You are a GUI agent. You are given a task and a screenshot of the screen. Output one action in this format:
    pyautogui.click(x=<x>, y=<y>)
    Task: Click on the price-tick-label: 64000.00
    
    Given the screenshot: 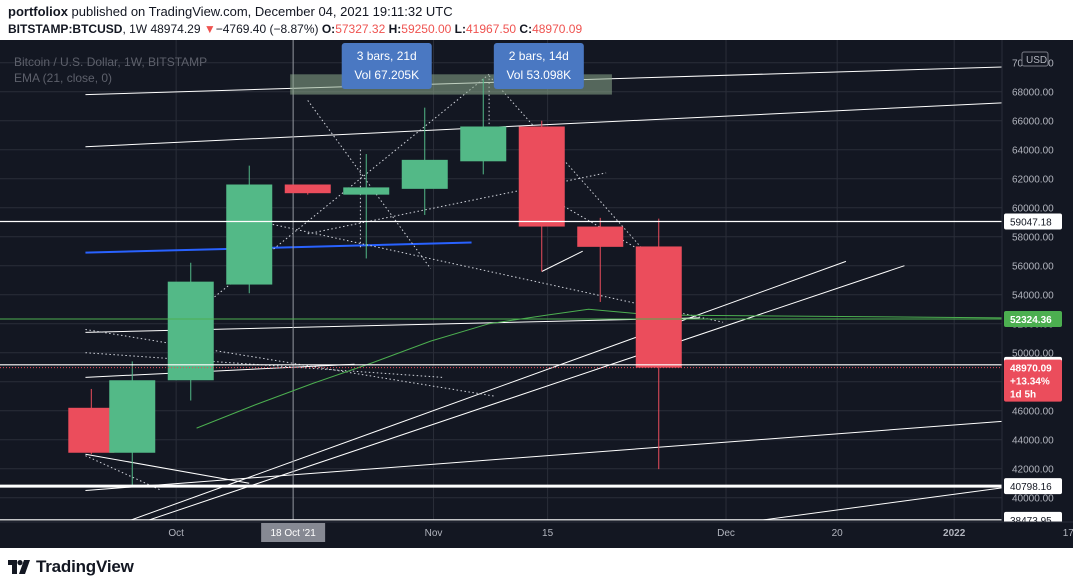 What is the action you would take?
    pyautogui.click(x=1033, y=151)
    